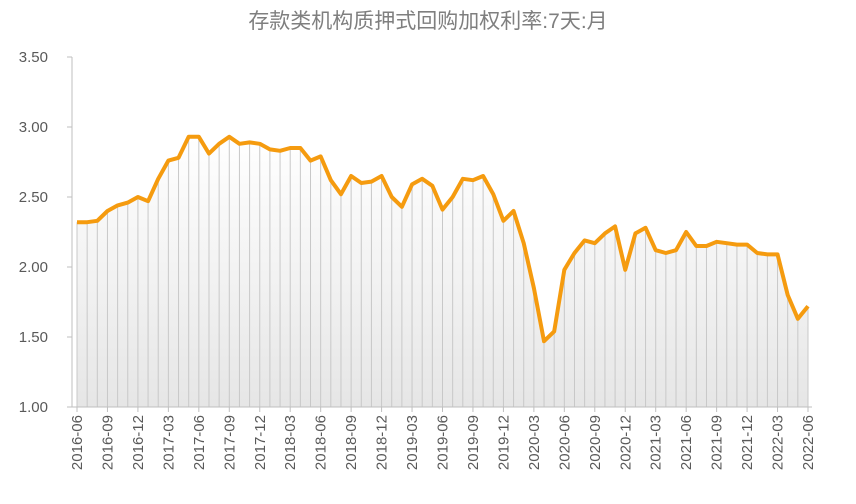  What do you see at coordinates (412, 442) in the screenshot?
I see `x-tick-label: 2019-03` at bounding box center [412, 442].